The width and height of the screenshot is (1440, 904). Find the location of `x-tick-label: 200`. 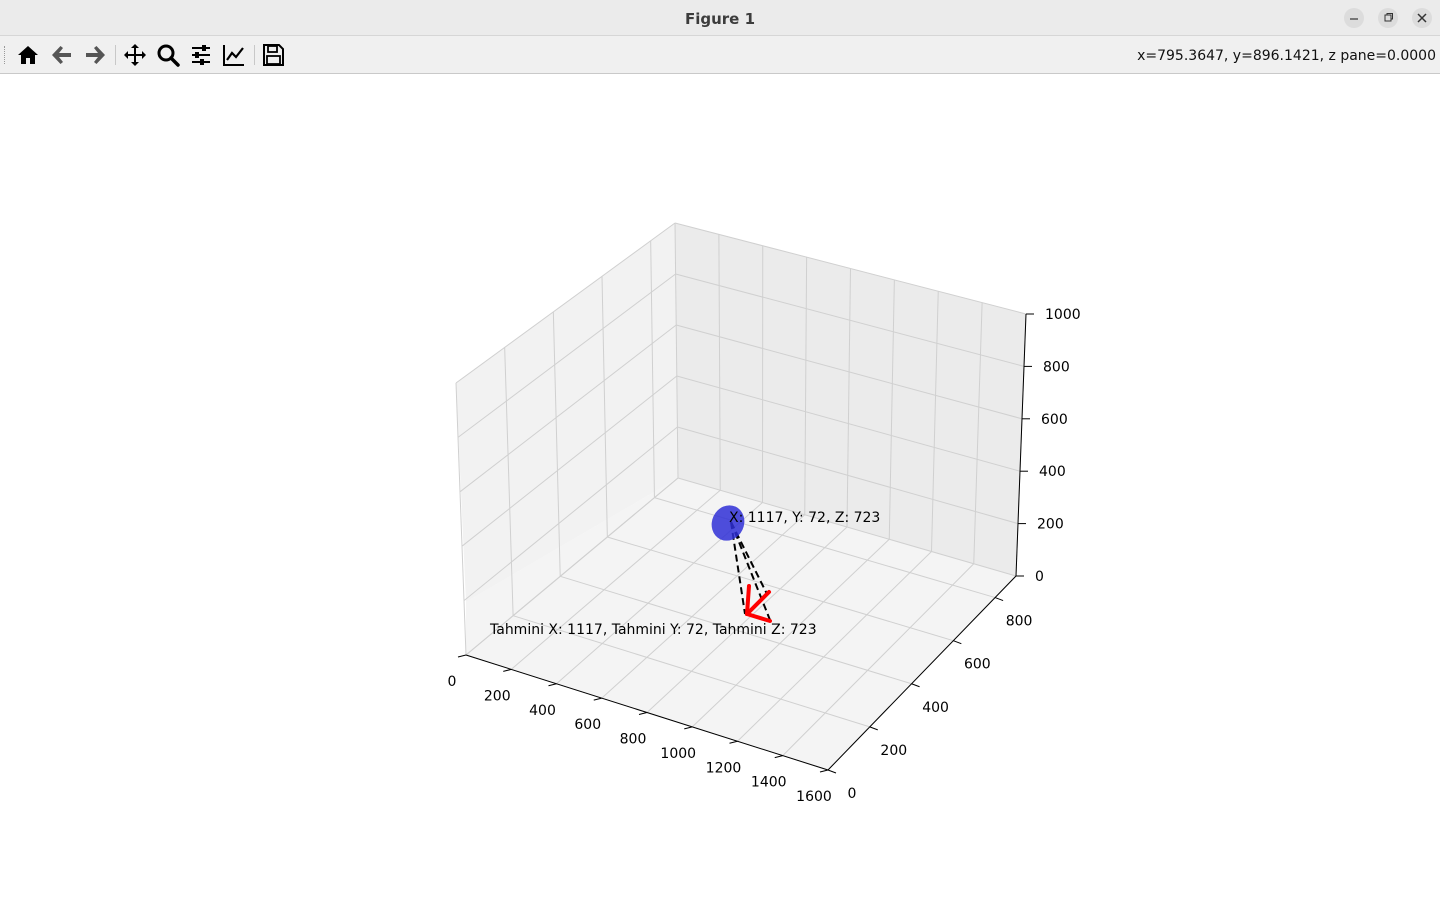

x-tick-label: 200 is located at coordinates (497, 696).